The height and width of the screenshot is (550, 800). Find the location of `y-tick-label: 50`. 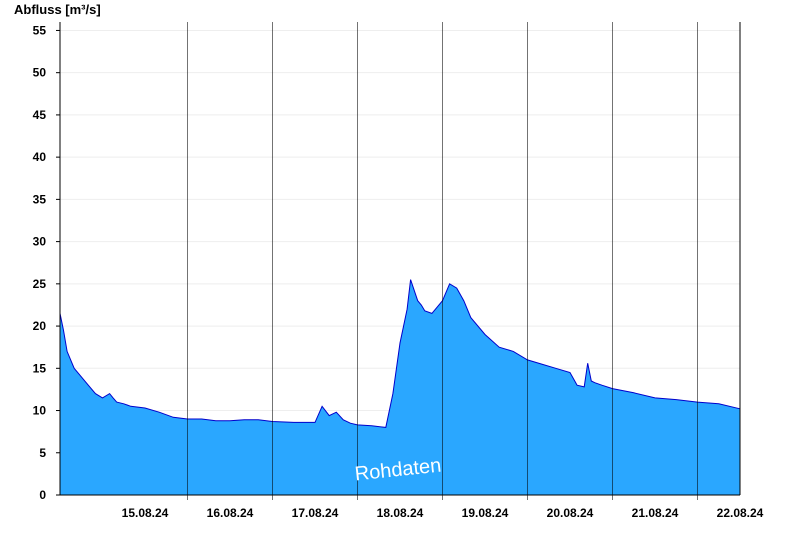

y-tick-label: 50 is located at coordinates (40, 73).